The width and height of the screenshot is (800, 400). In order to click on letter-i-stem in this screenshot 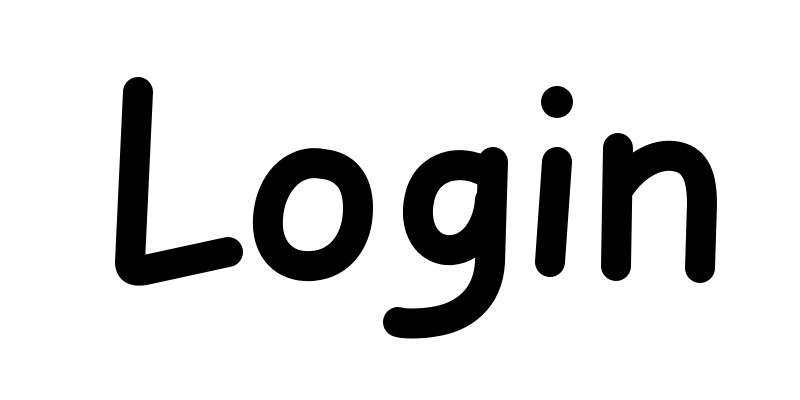, I will do `click(553, 212)`.